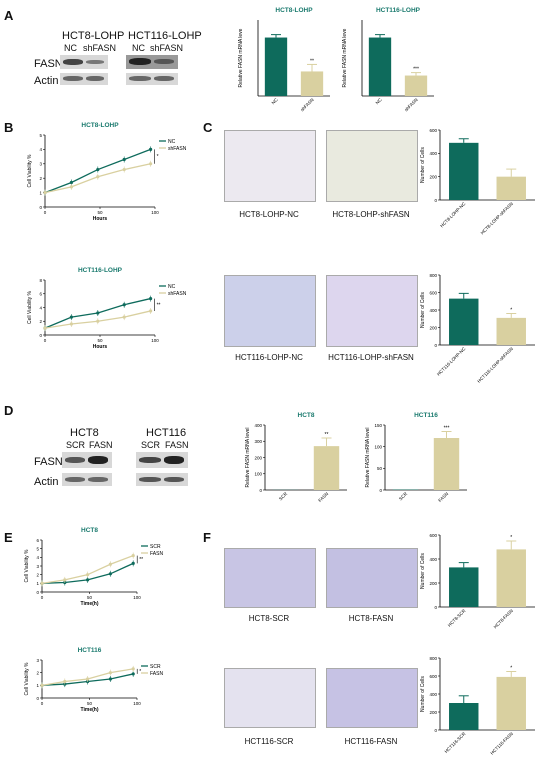  What do you see at coordinates (372, 311) in the screenshot?
I see `micrograph-c4` at bounding box center [372, 311].